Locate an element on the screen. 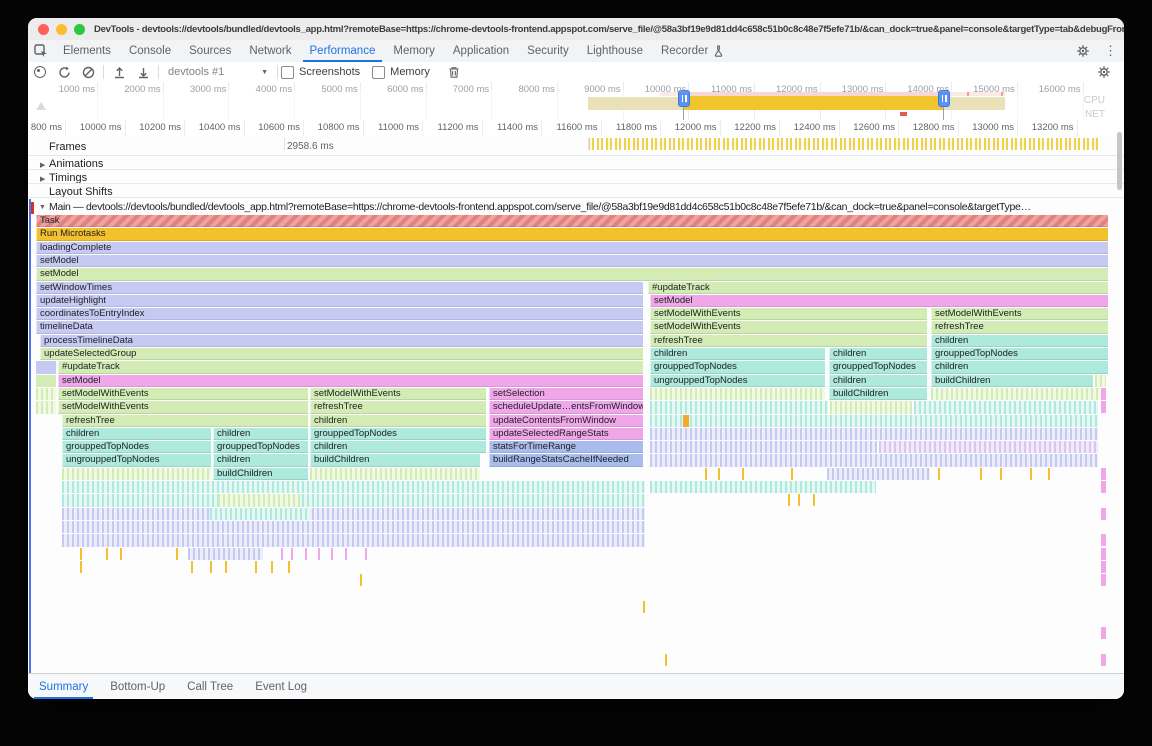  tab-performance: Performance is located at coordinates (343, 51).